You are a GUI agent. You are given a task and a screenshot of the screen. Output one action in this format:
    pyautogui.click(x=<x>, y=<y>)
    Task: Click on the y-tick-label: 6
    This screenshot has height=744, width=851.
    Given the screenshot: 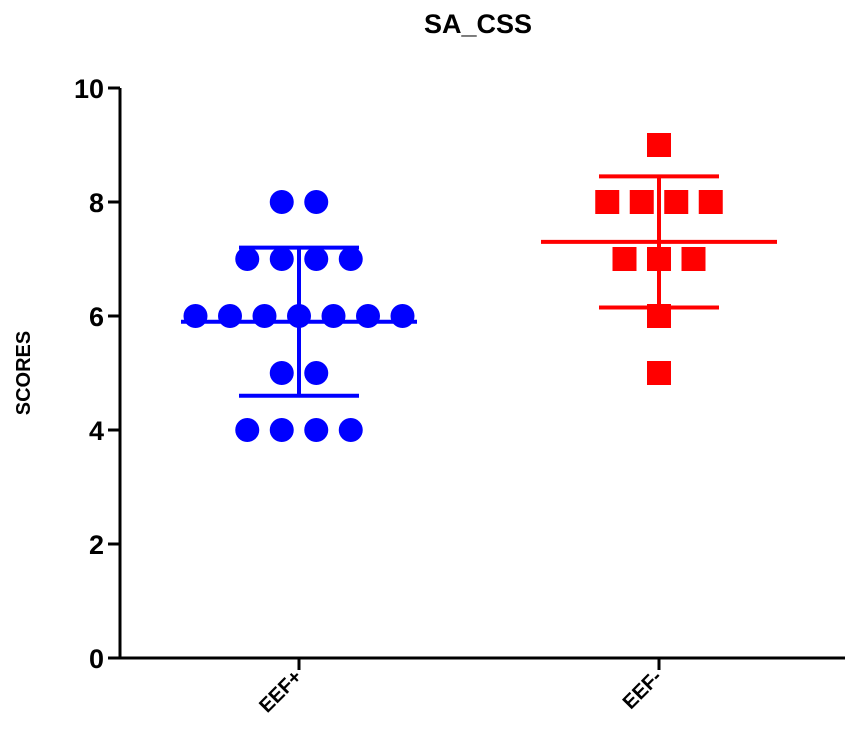 What is the action you would take?
    pyautogui.click(x=96, y=317)
    